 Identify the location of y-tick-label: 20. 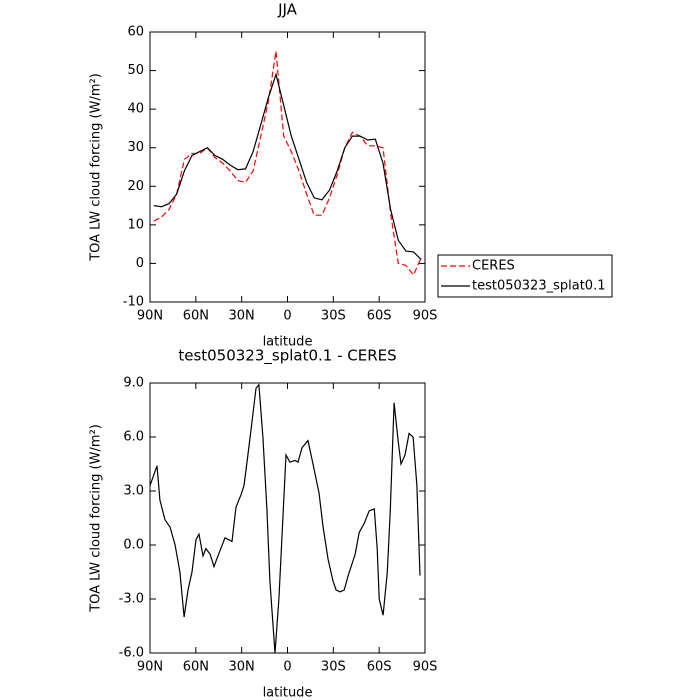
(135, 186).